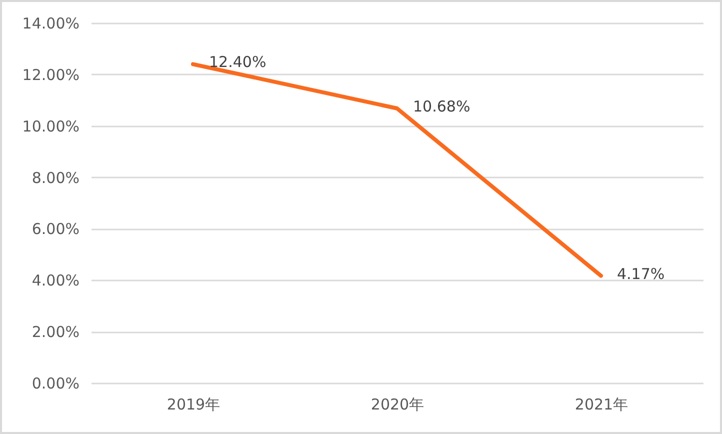 The width and height of the screenshot is (722, 434). What do you see at coordinates (56, 332) in the screenshot?
I see `y-tick-label: 2.00%` at bounding box center [56, 332].